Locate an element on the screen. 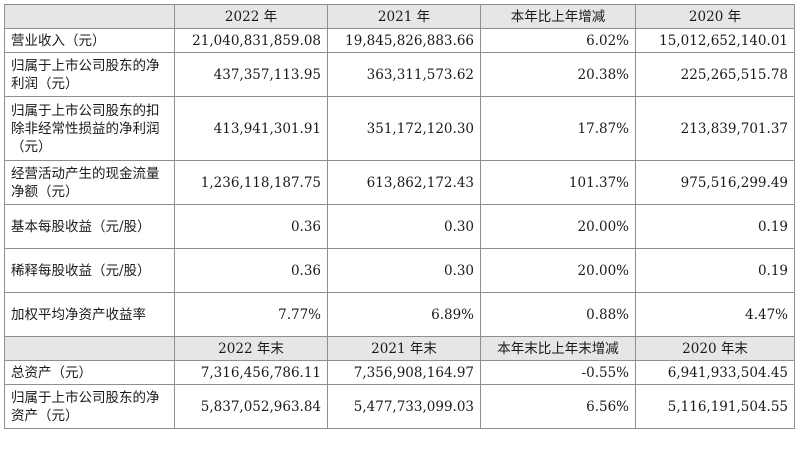  row-label: 归属于上市公司股东的净资产（元） is located at coordinates (89, 406).